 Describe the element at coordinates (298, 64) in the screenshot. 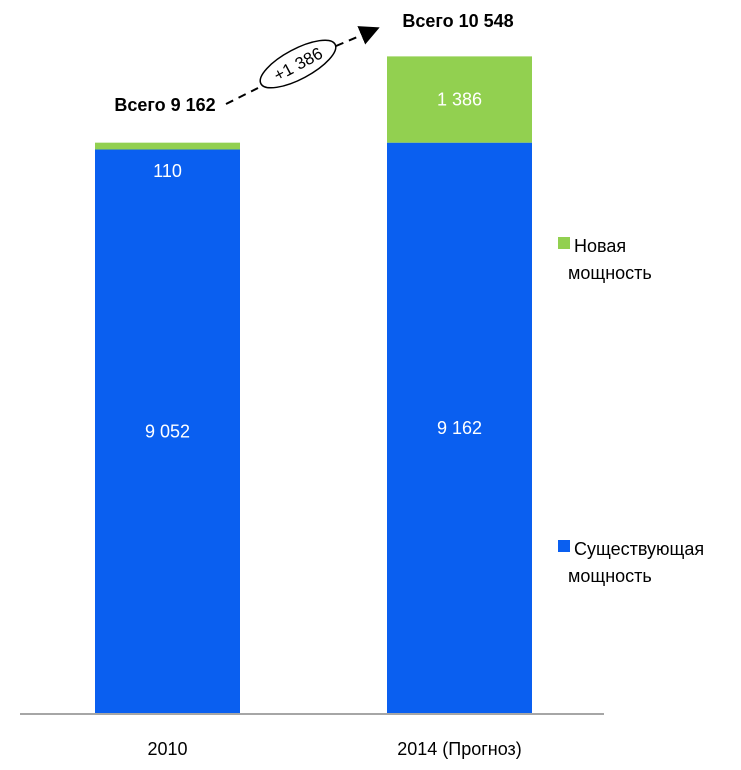

I see `delta-ellipse` at that location.